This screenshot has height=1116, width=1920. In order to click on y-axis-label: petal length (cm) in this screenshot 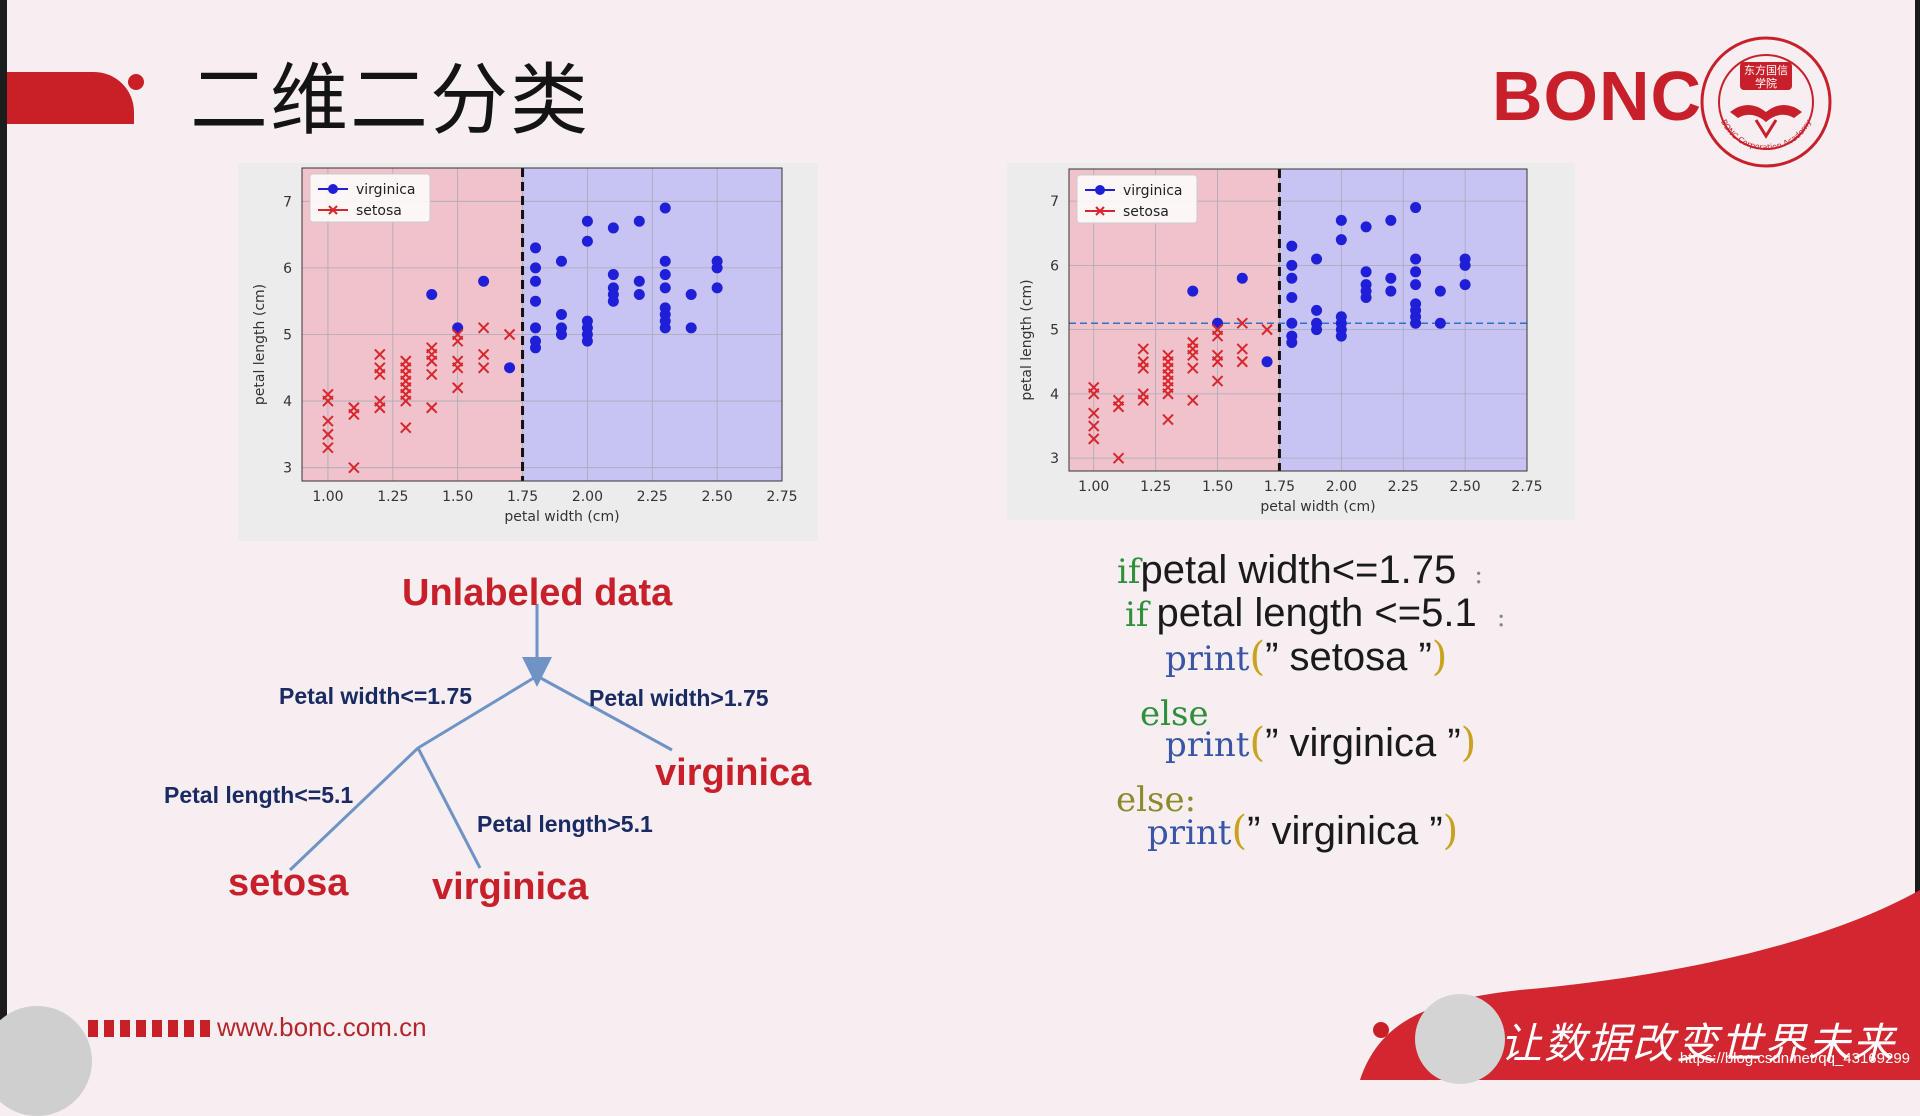, I will do `click(1027, 339)`.